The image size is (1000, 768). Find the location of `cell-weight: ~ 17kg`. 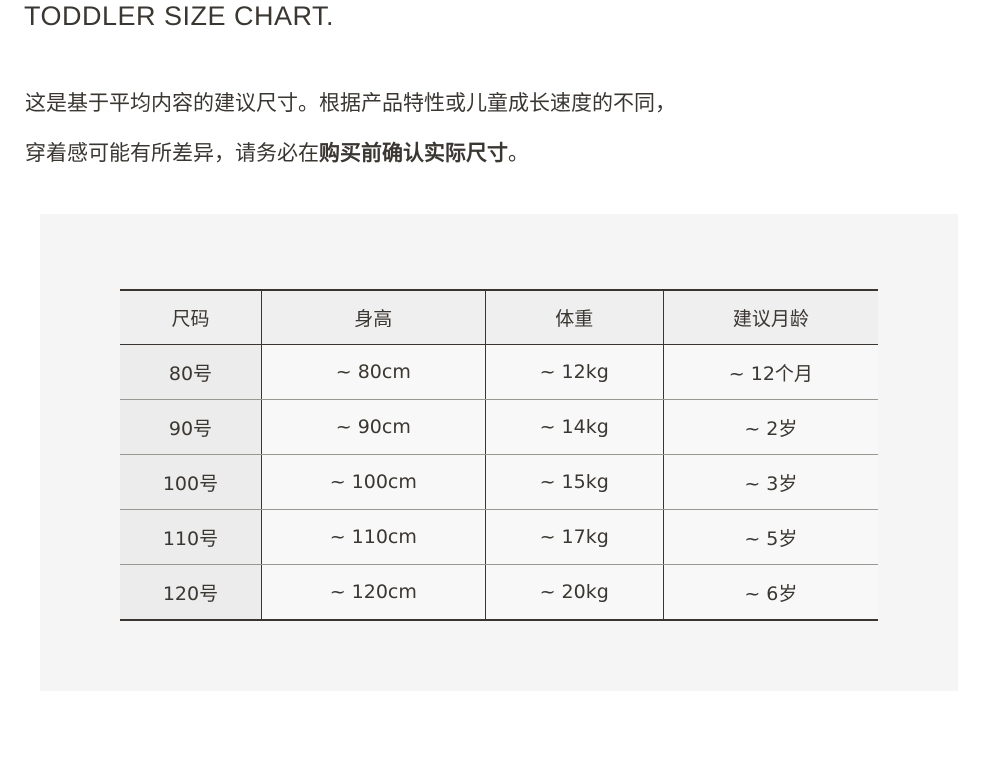

cell-weight: ~ 17kg is located at coordinates (574, 537).